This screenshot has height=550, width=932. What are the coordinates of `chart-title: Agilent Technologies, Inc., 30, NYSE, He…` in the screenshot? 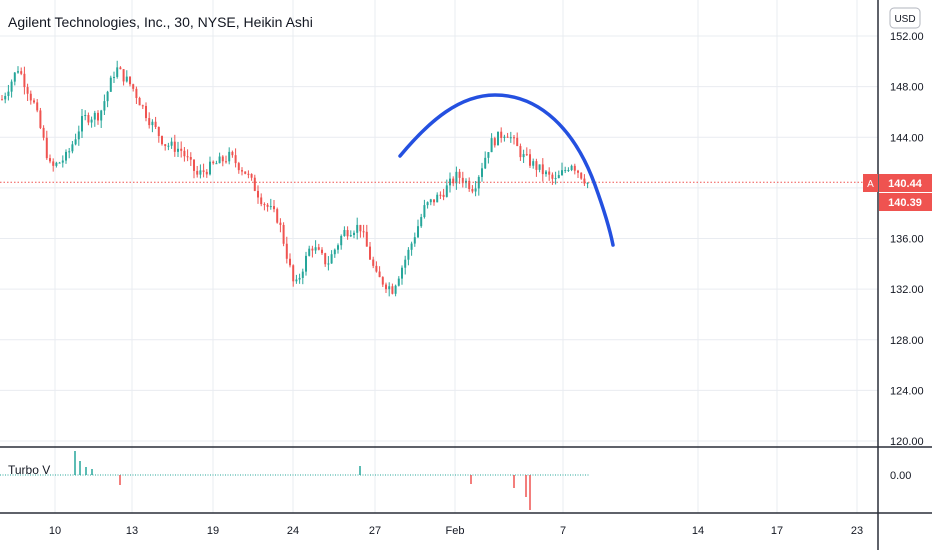 It's located at (160, 22).